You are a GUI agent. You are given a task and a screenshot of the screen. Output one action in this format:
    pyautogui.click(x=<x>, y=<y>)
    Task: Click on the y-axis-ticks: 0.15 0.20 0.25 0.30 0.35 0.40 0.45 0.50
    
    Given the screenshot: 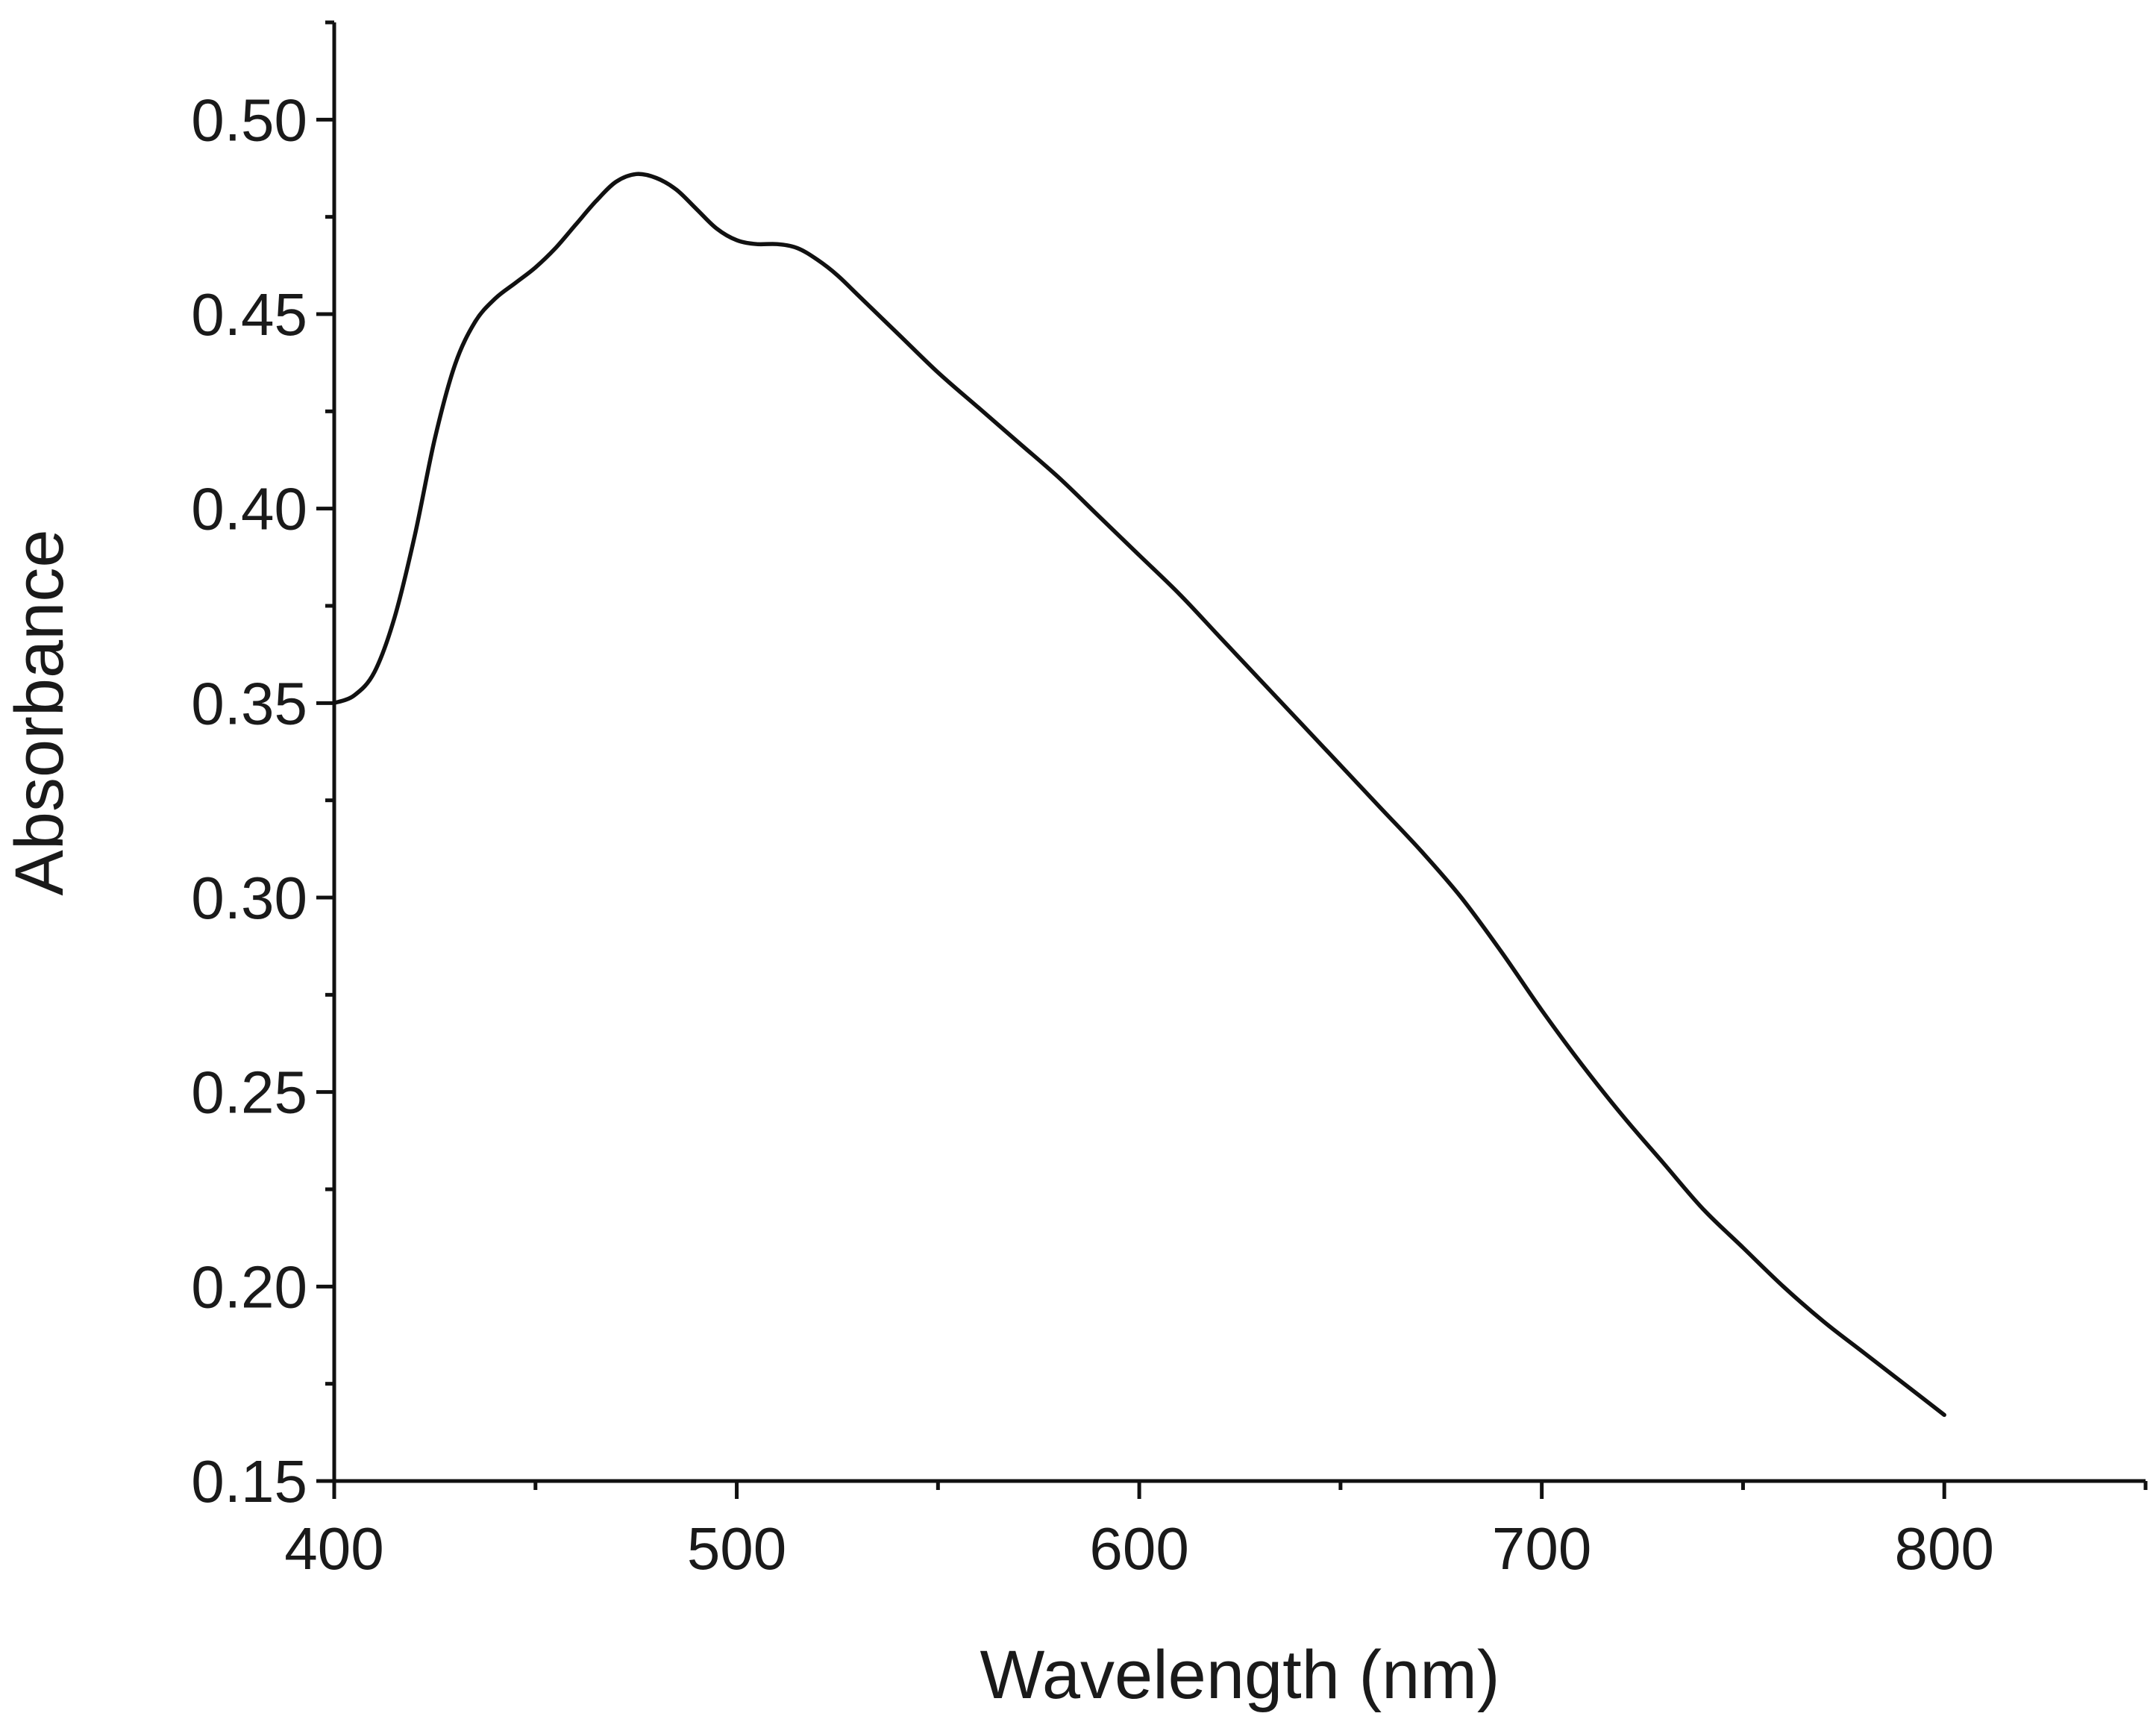 What is the action you would take?
    pyautogui.click(x=263, y=768)
    